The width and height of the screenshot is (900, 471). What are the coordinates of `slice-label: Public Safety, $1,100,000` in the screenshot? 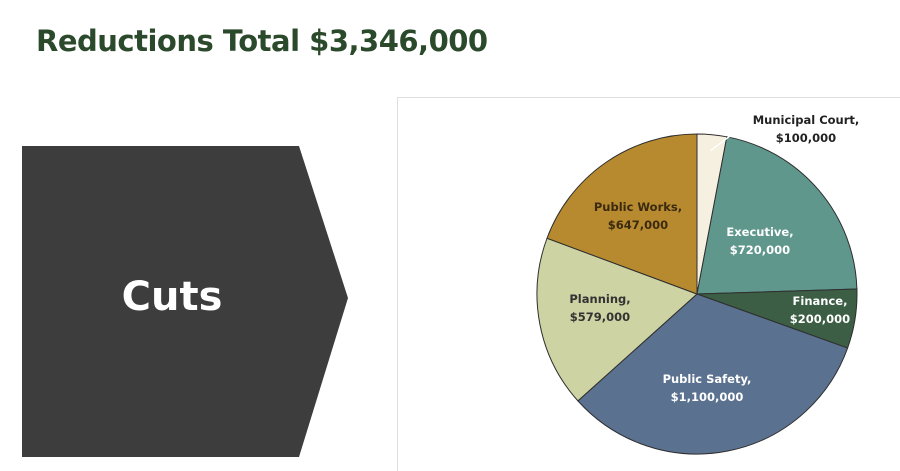 It's located at (707, 388).